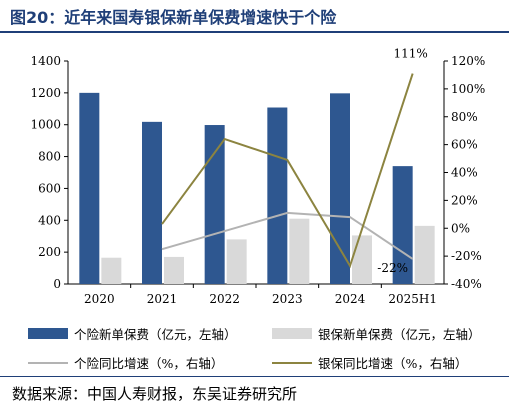 This screenshot has height=413, width=509. I want to click on y-right-tick-label: 100%, so click(468, 89).